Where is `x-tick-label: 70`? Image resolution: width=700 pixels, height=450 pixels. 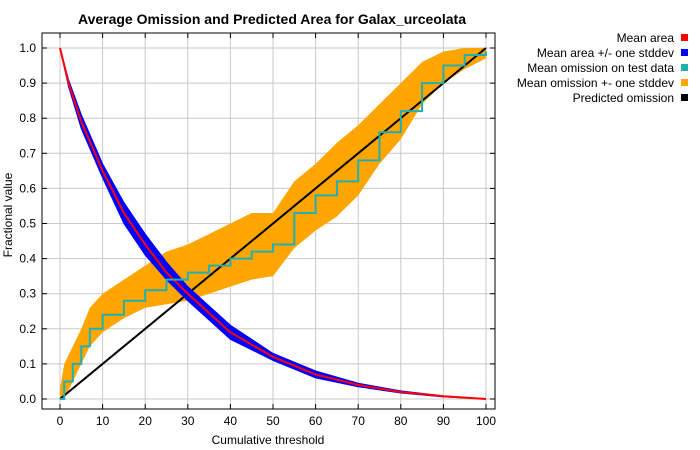
x-tick-label: 70 is located at coordinates (359, 421).